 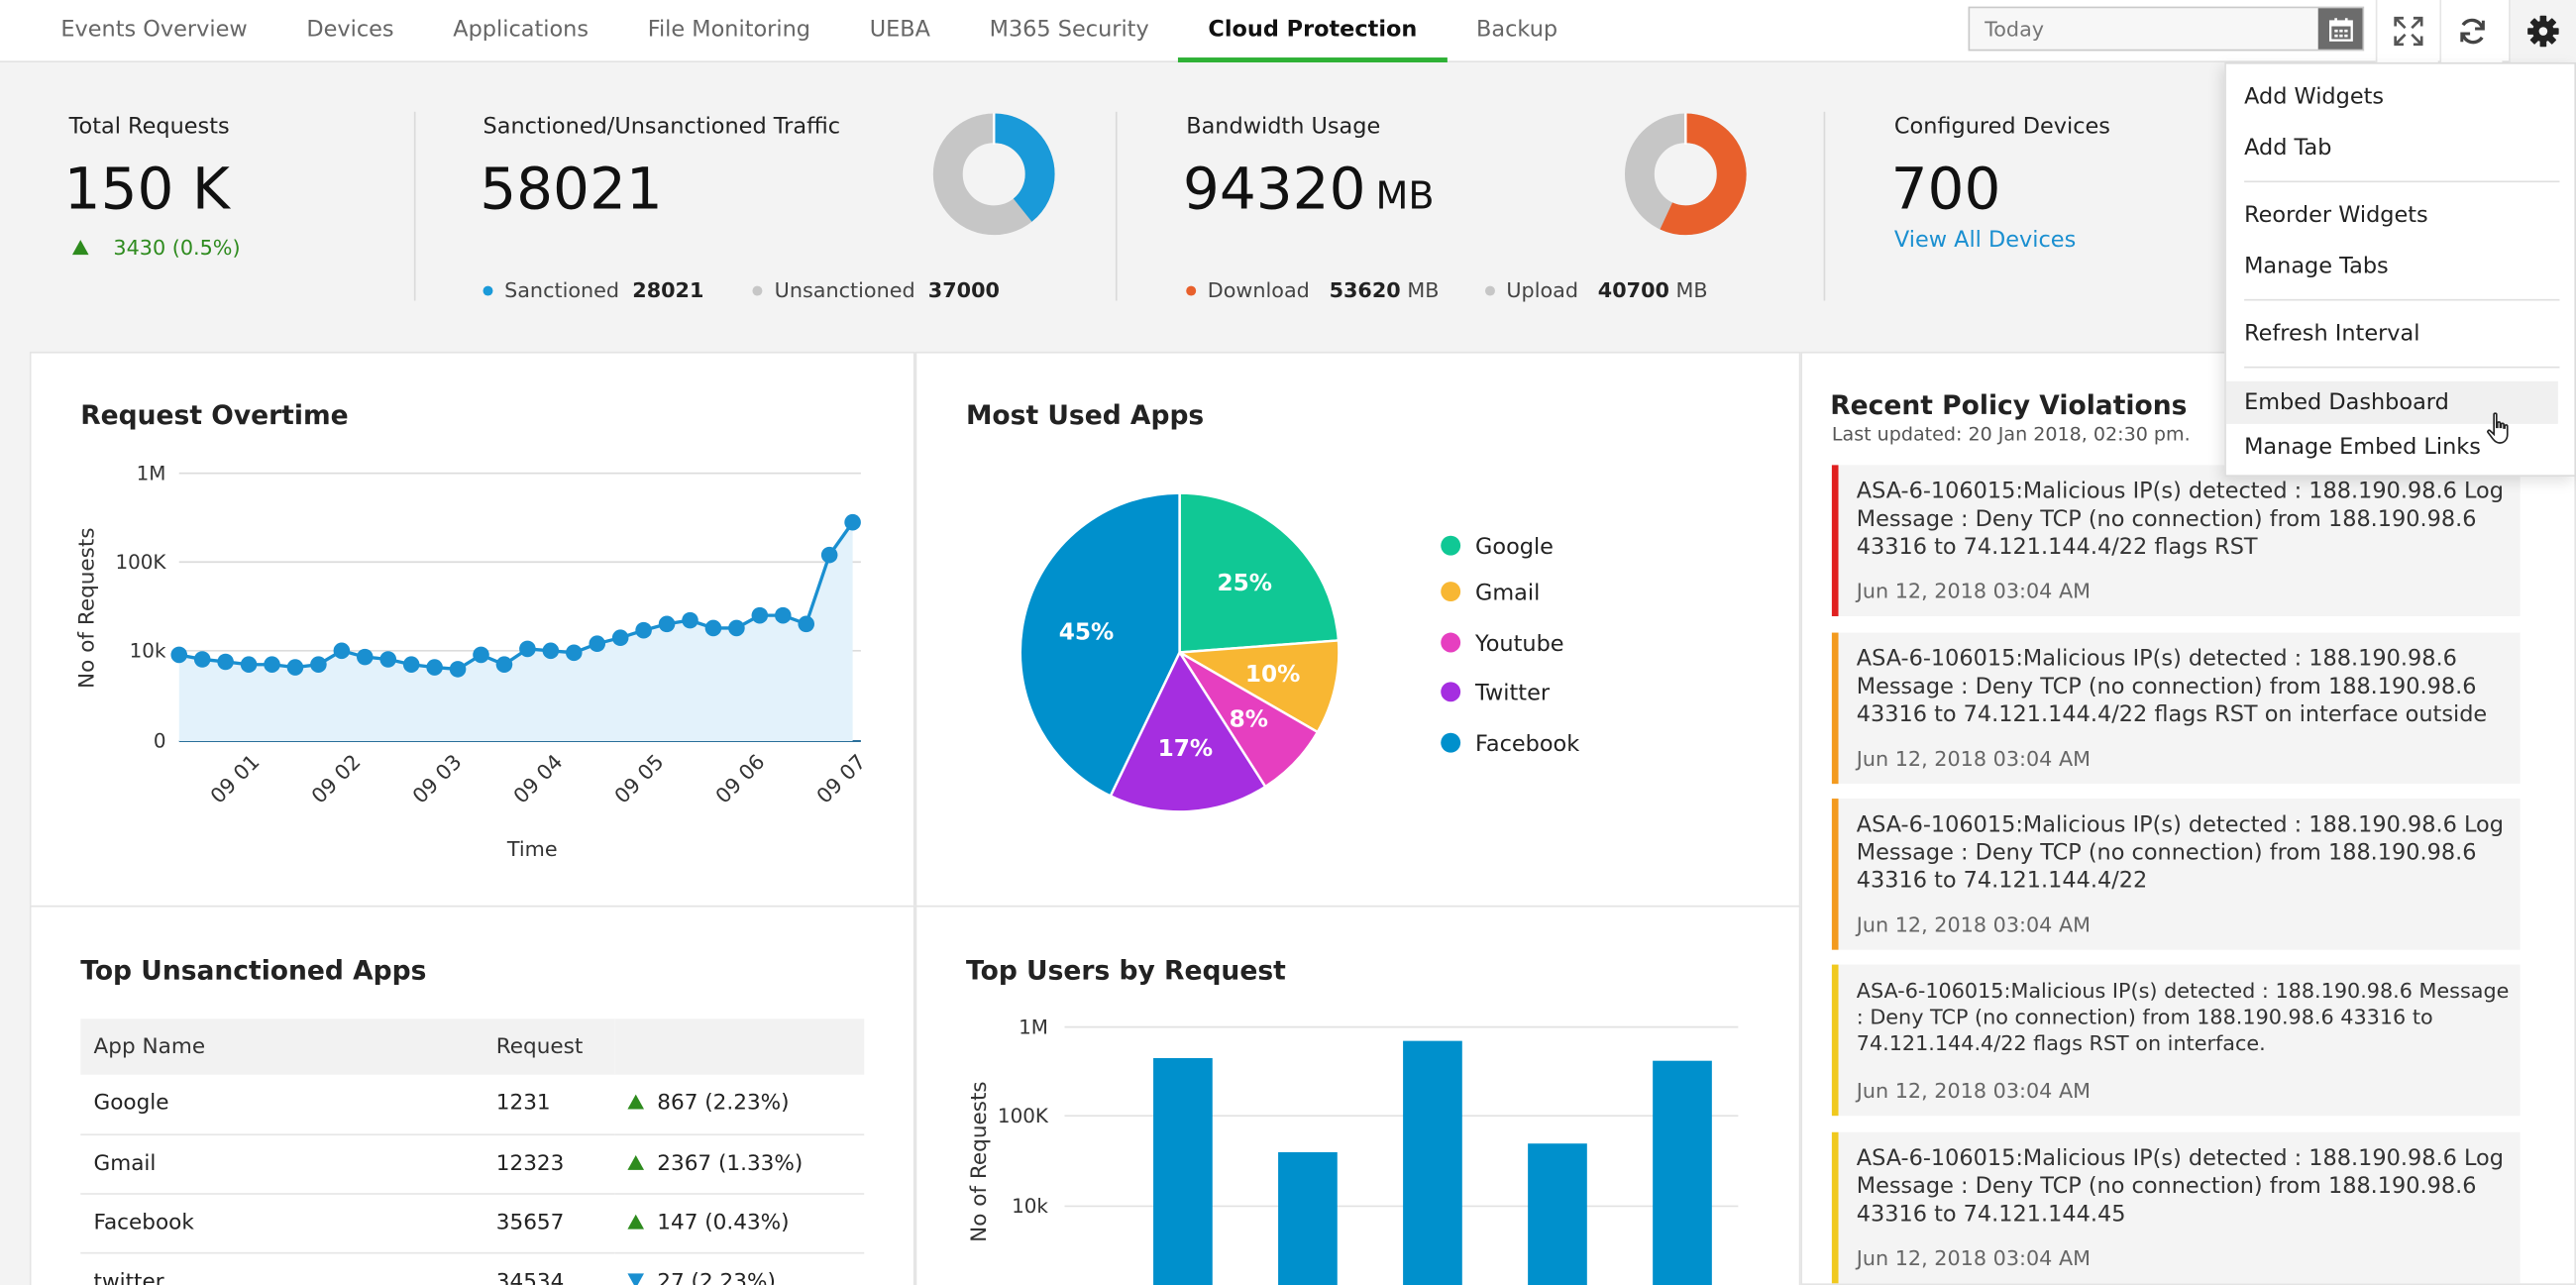 I want to click on menu-item-manage-tabs: Manage Tabs, so click(x=2316, y=266).